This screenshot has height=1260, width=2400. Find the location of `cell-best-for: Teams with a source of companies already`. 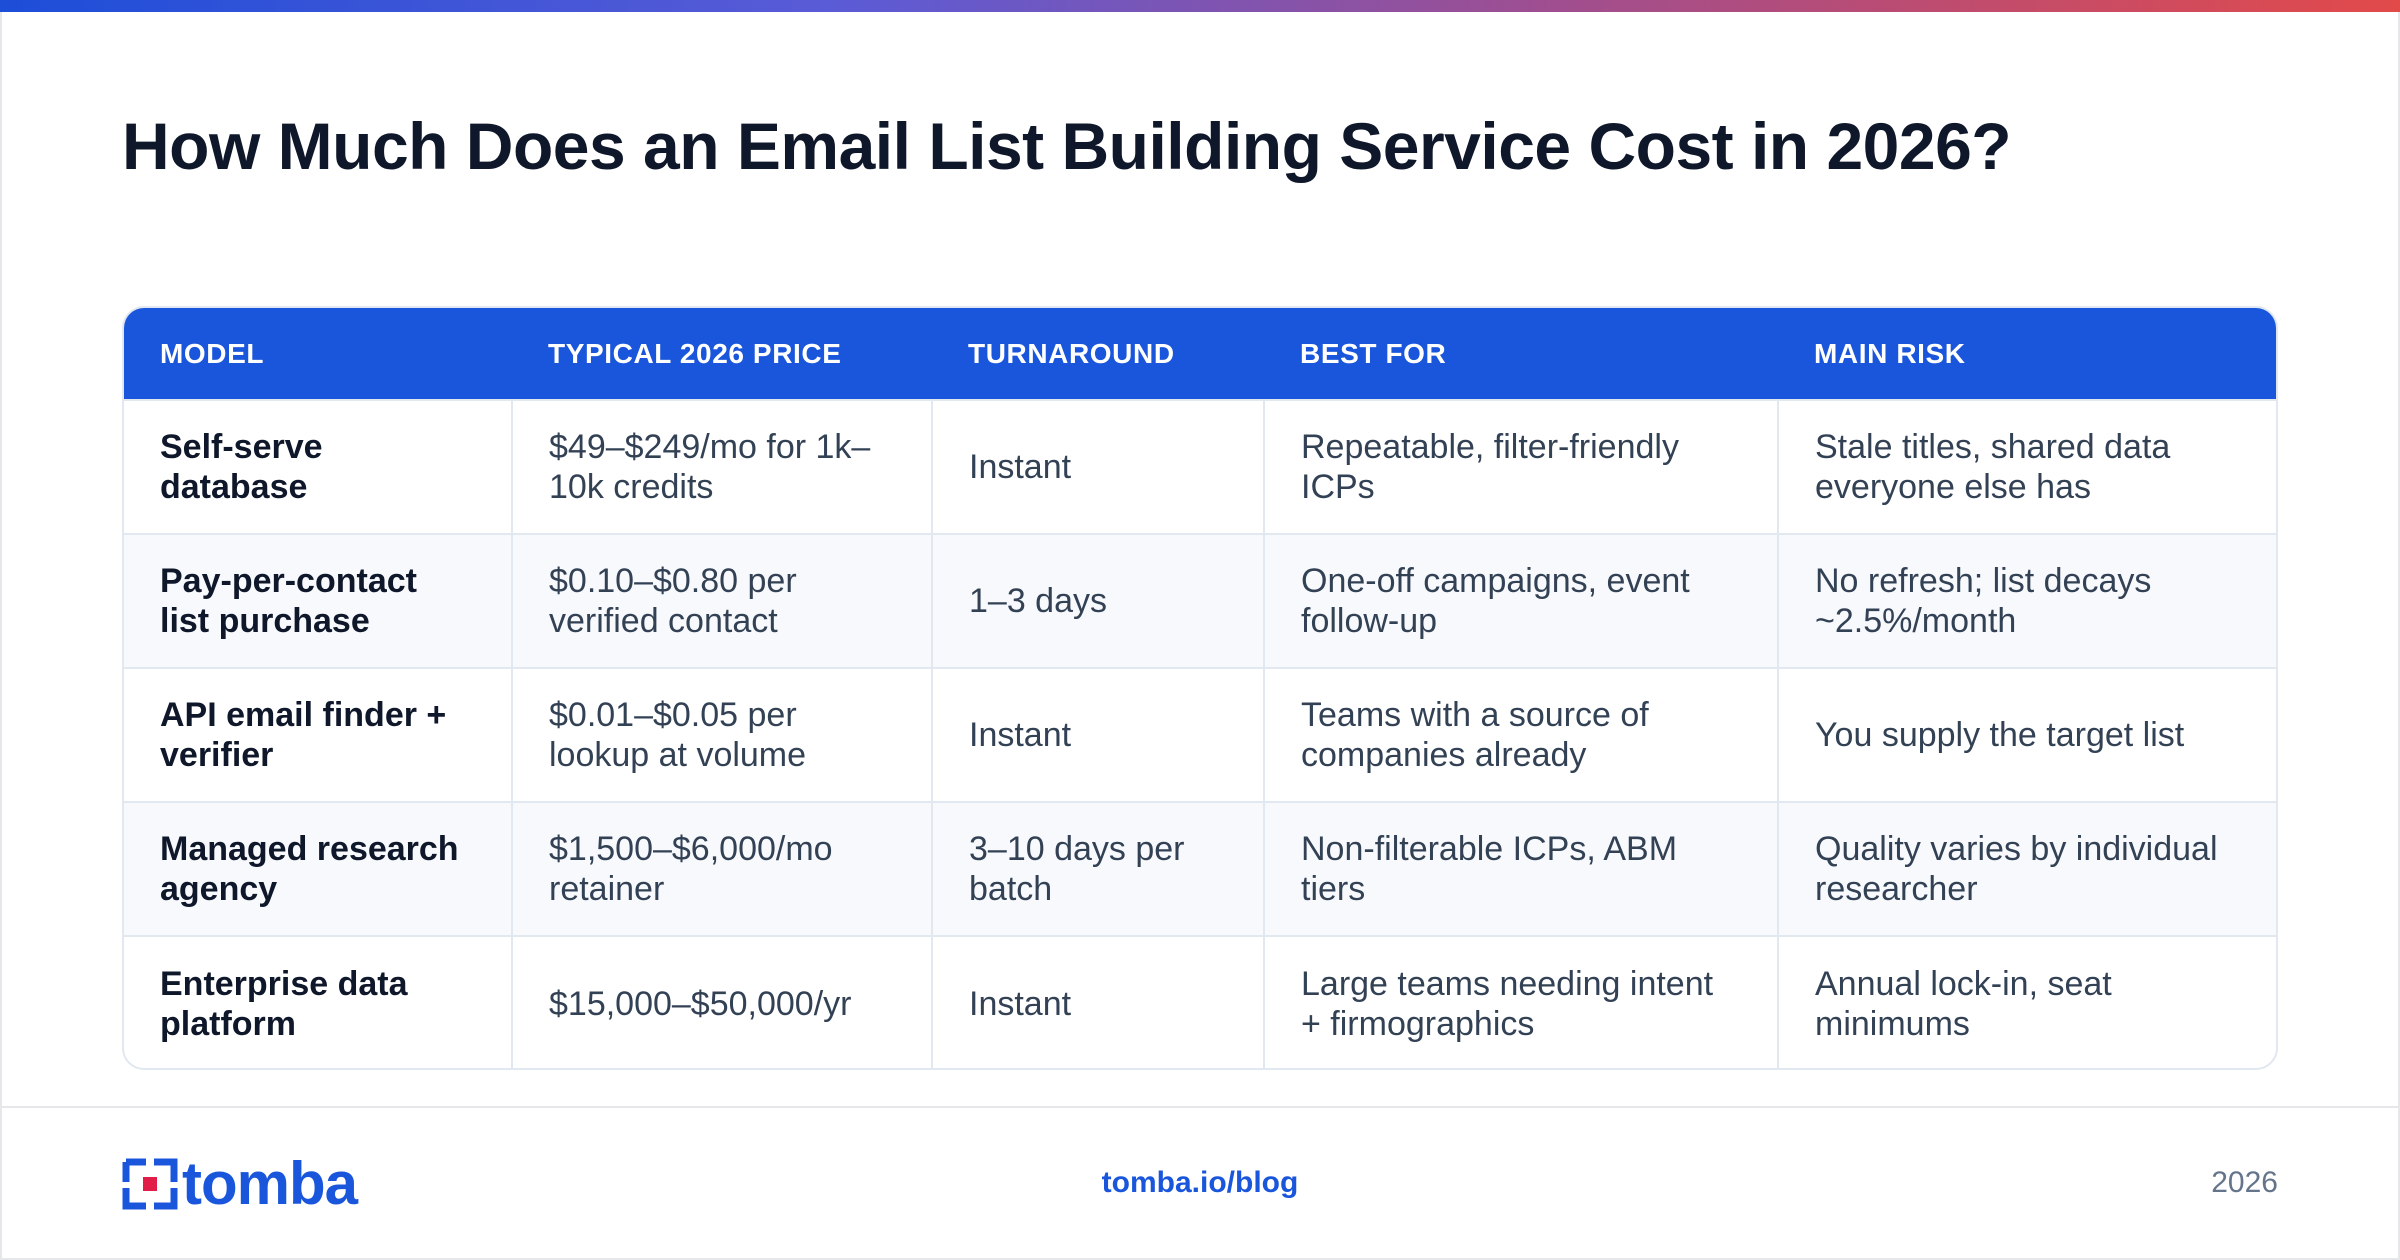

cell-best-for: Teams with a source of companies already is located at coordinates (1520, 734).